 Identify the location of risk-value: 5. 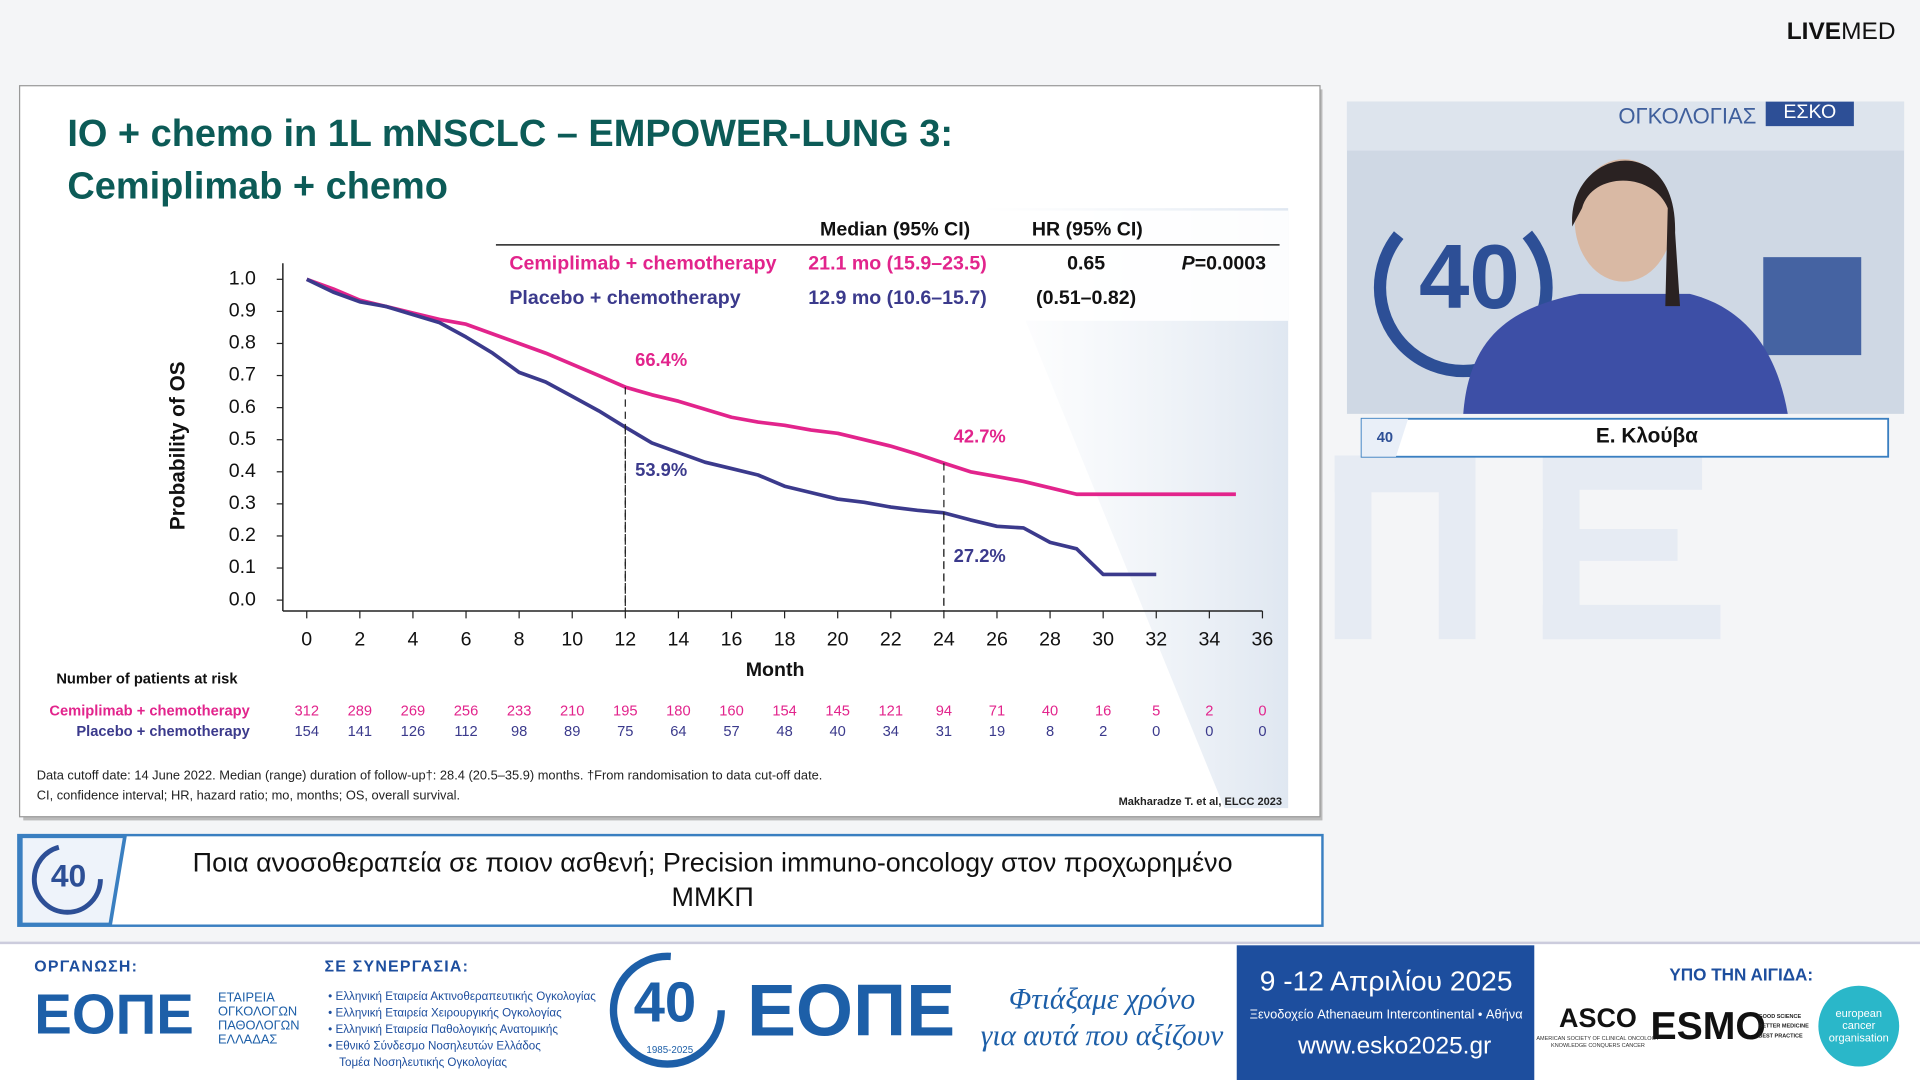
(1156, 711).